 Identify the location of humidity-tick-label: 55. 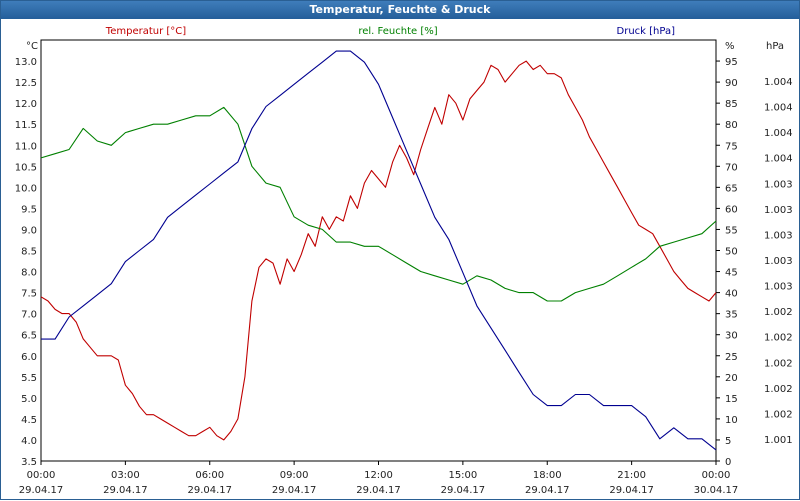
(731, 230).